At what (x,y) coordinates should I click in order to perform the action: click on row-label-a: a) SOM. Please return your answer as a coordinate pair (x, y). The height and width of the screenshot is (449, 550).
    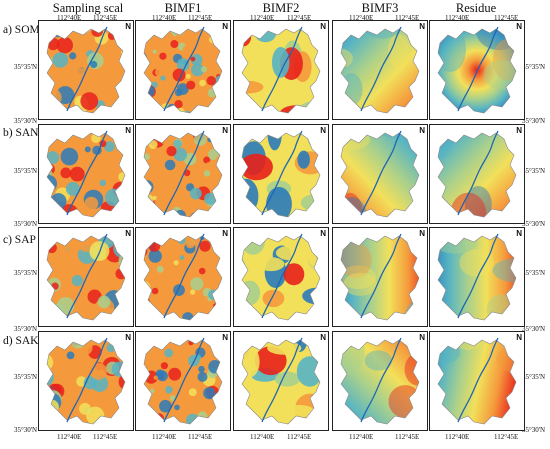
    Looking at the image, I should click on (21, 30).